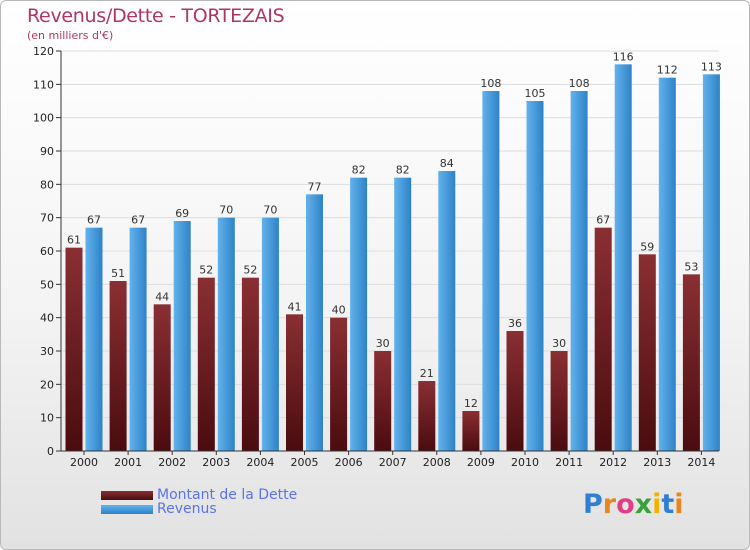  What do you see at coordinates (47, 151) in the screenshot?
I see `y-tick-label: 90` at bounding box center [47, 151].